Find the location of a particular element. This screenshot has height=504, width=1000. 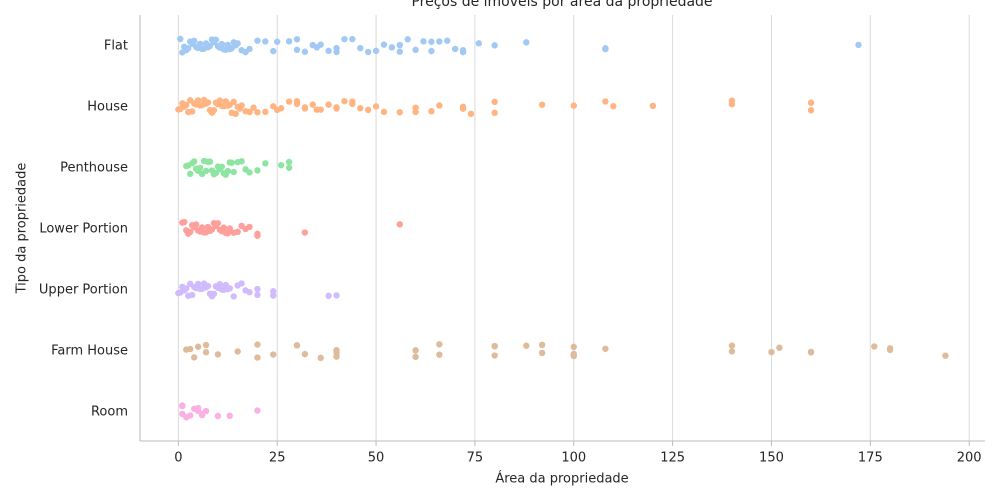

y-tick-label: Upper Portion is located at coordinates (83, 290).